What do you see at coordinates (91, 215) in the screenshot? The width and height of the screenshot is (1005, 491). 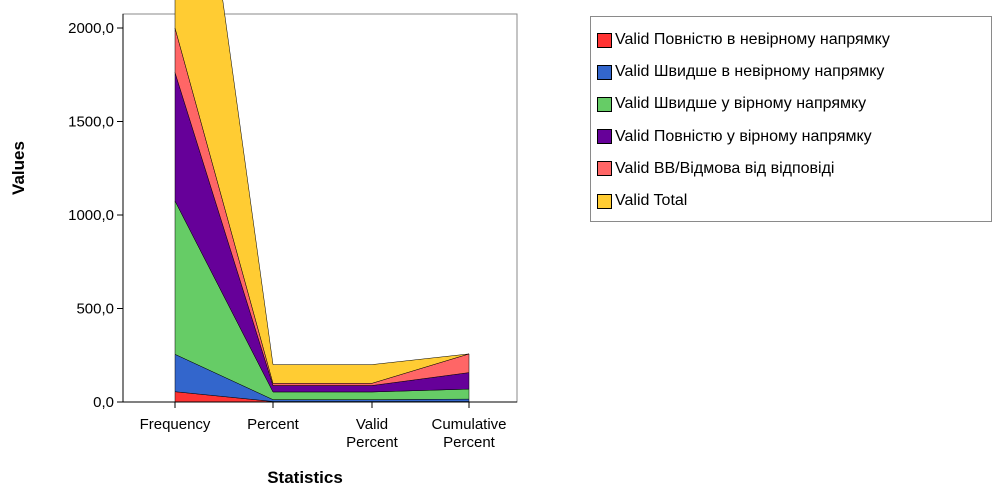 I see `y-tick-label: 1000,0` at bounding box center [91, 215].